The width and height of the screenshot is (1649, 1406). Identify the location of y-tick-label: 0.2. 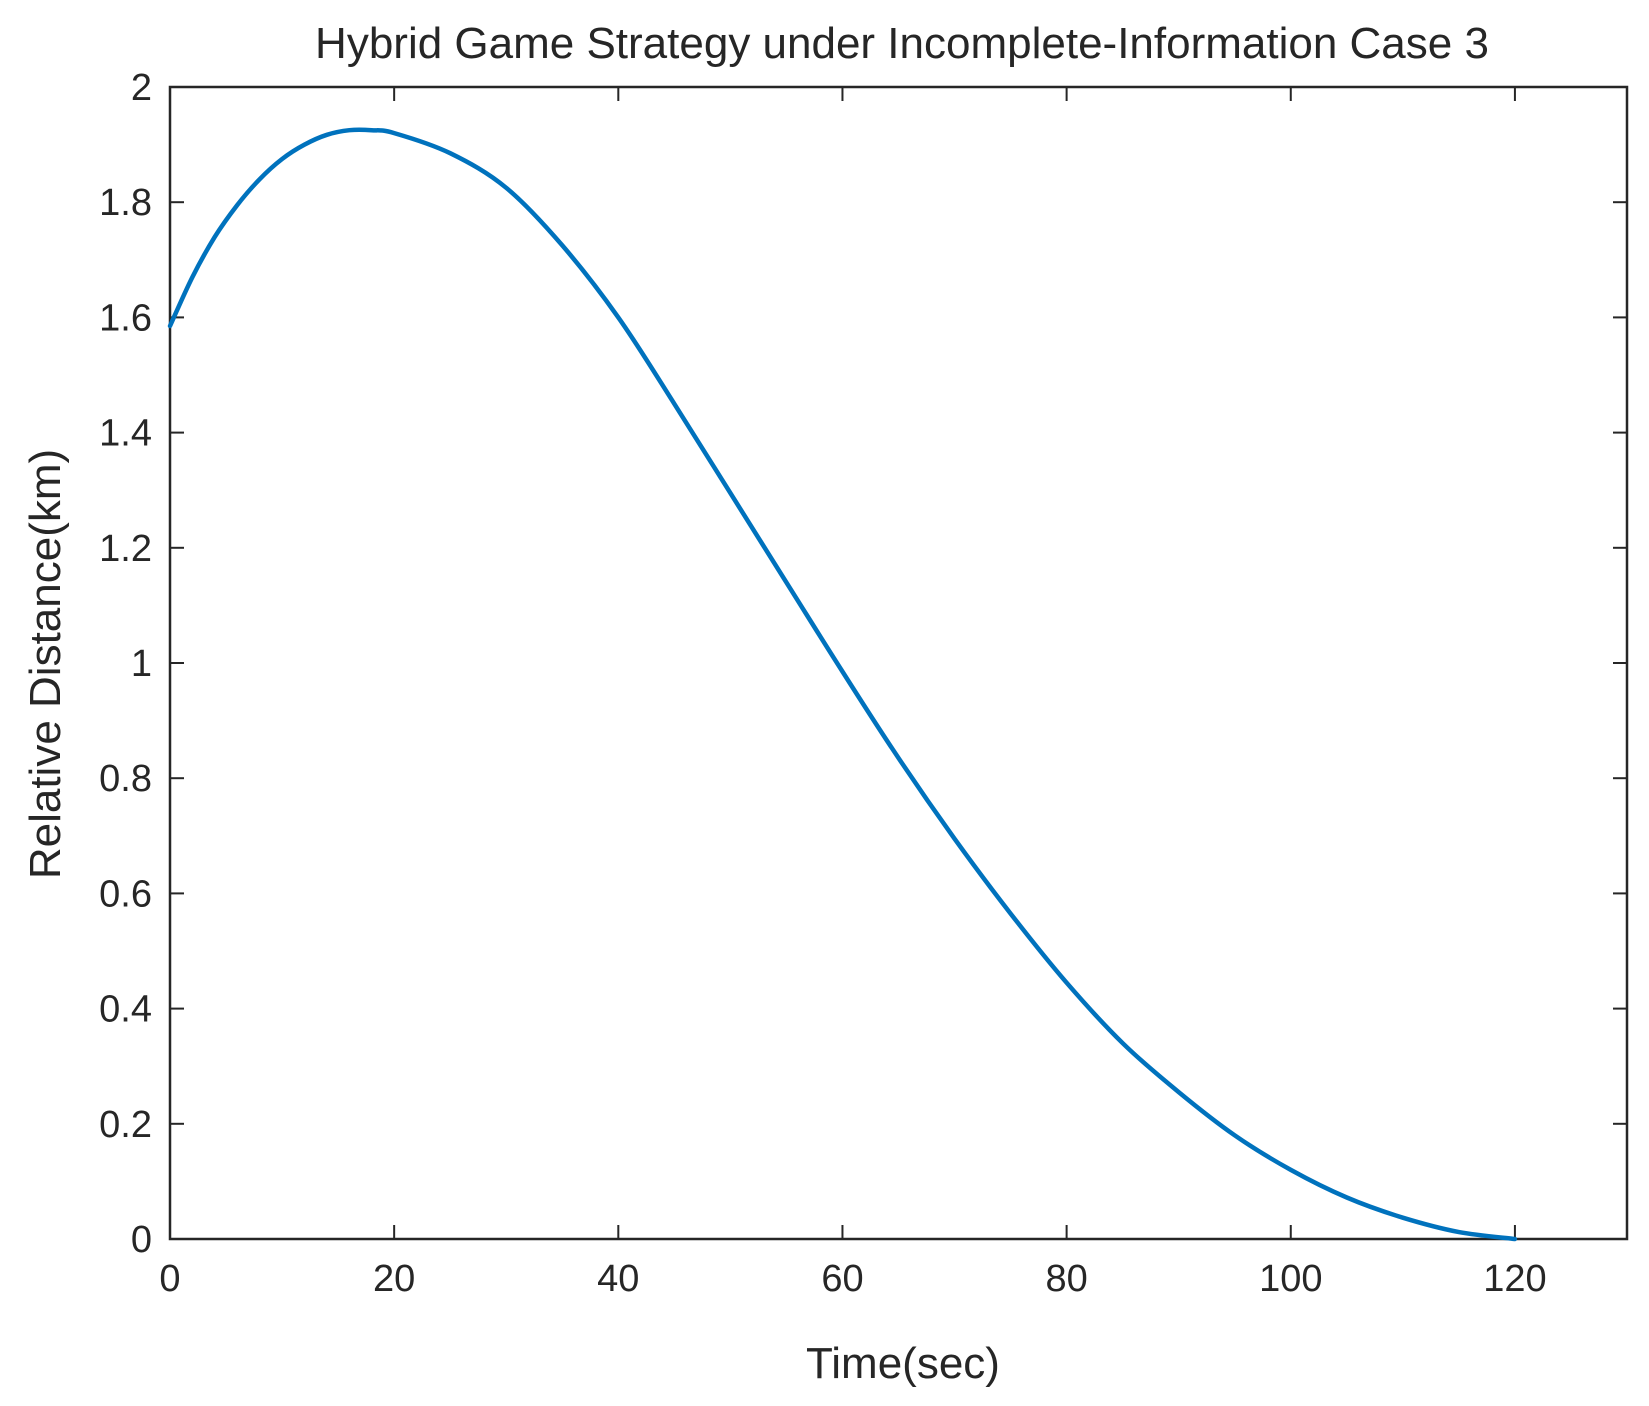
(125, 1125).